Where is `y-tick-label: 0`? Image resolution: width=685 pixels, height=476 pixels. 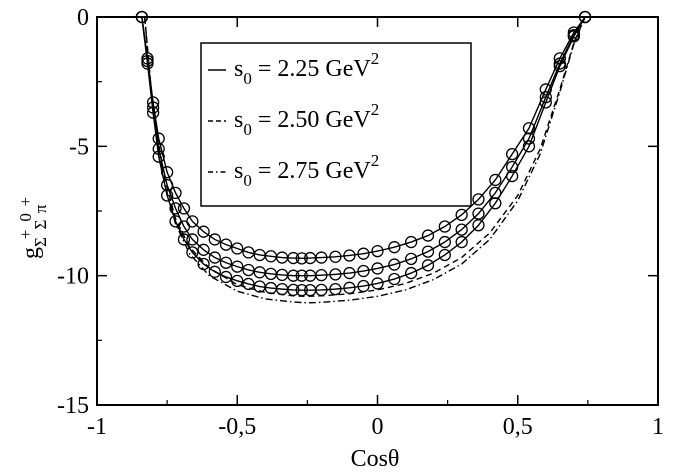
y-tick-label: 0 is located at coordinates (83, 18).